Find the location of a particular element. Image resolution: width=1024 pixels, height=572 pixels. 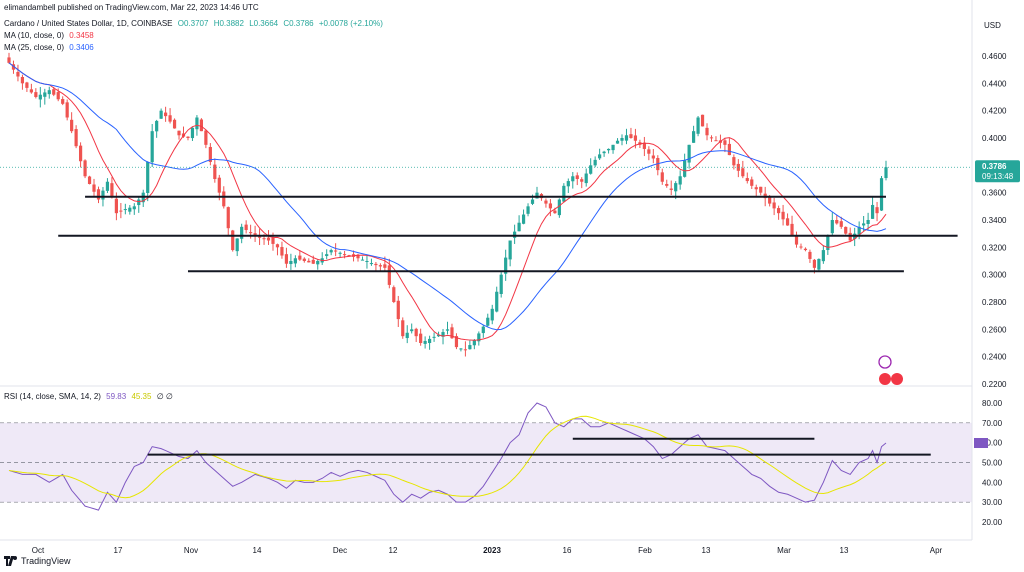

ma10-legend: MA (10, close, 0) 0.3458 is located at coordinates (50, 36).